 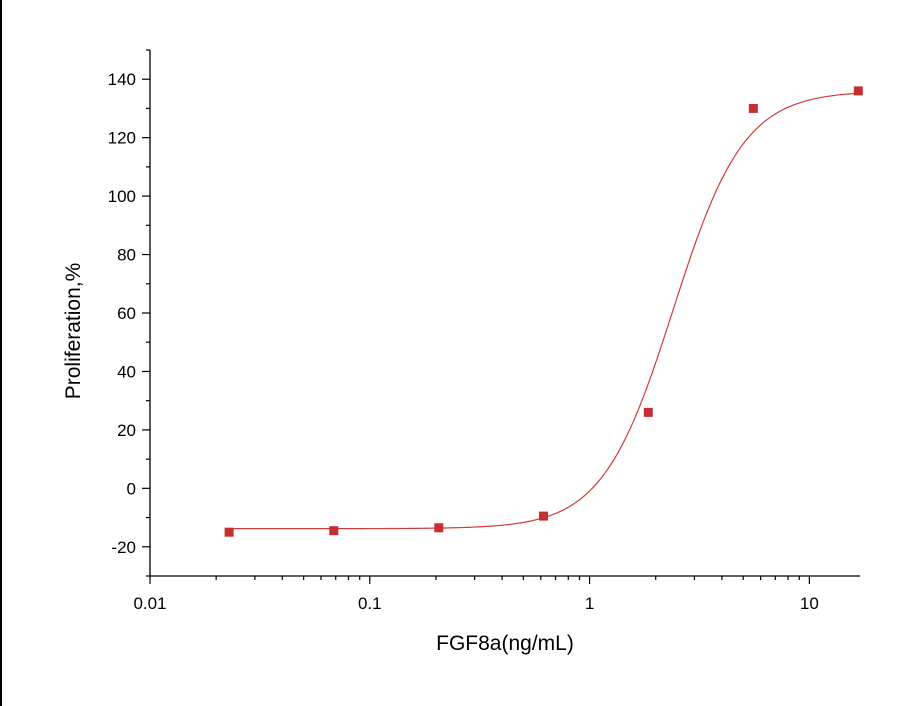 I want to click on x-tick-label: 10, so click(x=809, y=603).